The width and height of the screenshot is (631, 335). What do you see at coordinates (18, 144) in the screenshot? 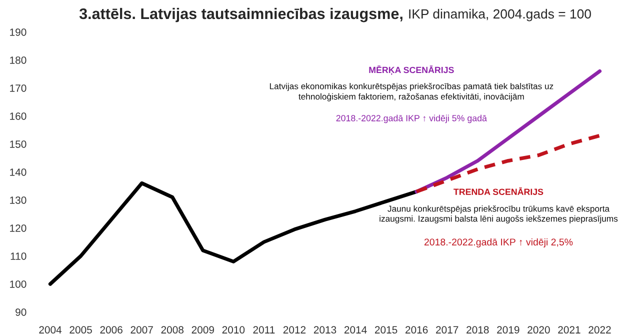
I see `y-tick-label: 150` at bounding box center [18, 144].